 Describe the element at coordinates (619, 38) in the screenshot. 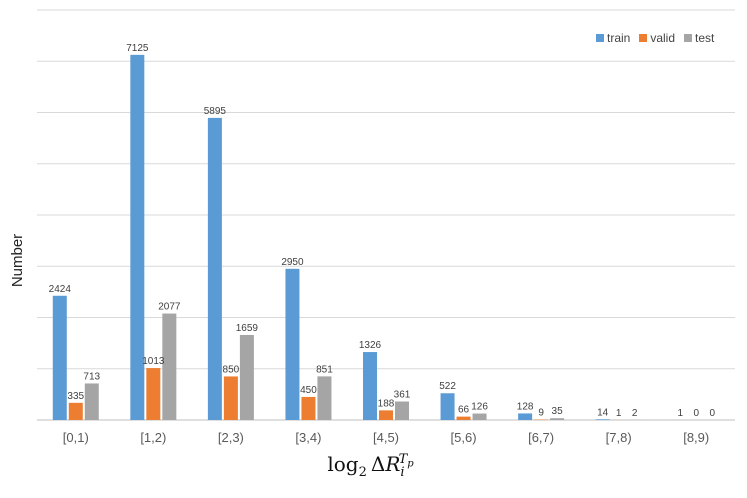

I see `legend-label-train: train` at that location.